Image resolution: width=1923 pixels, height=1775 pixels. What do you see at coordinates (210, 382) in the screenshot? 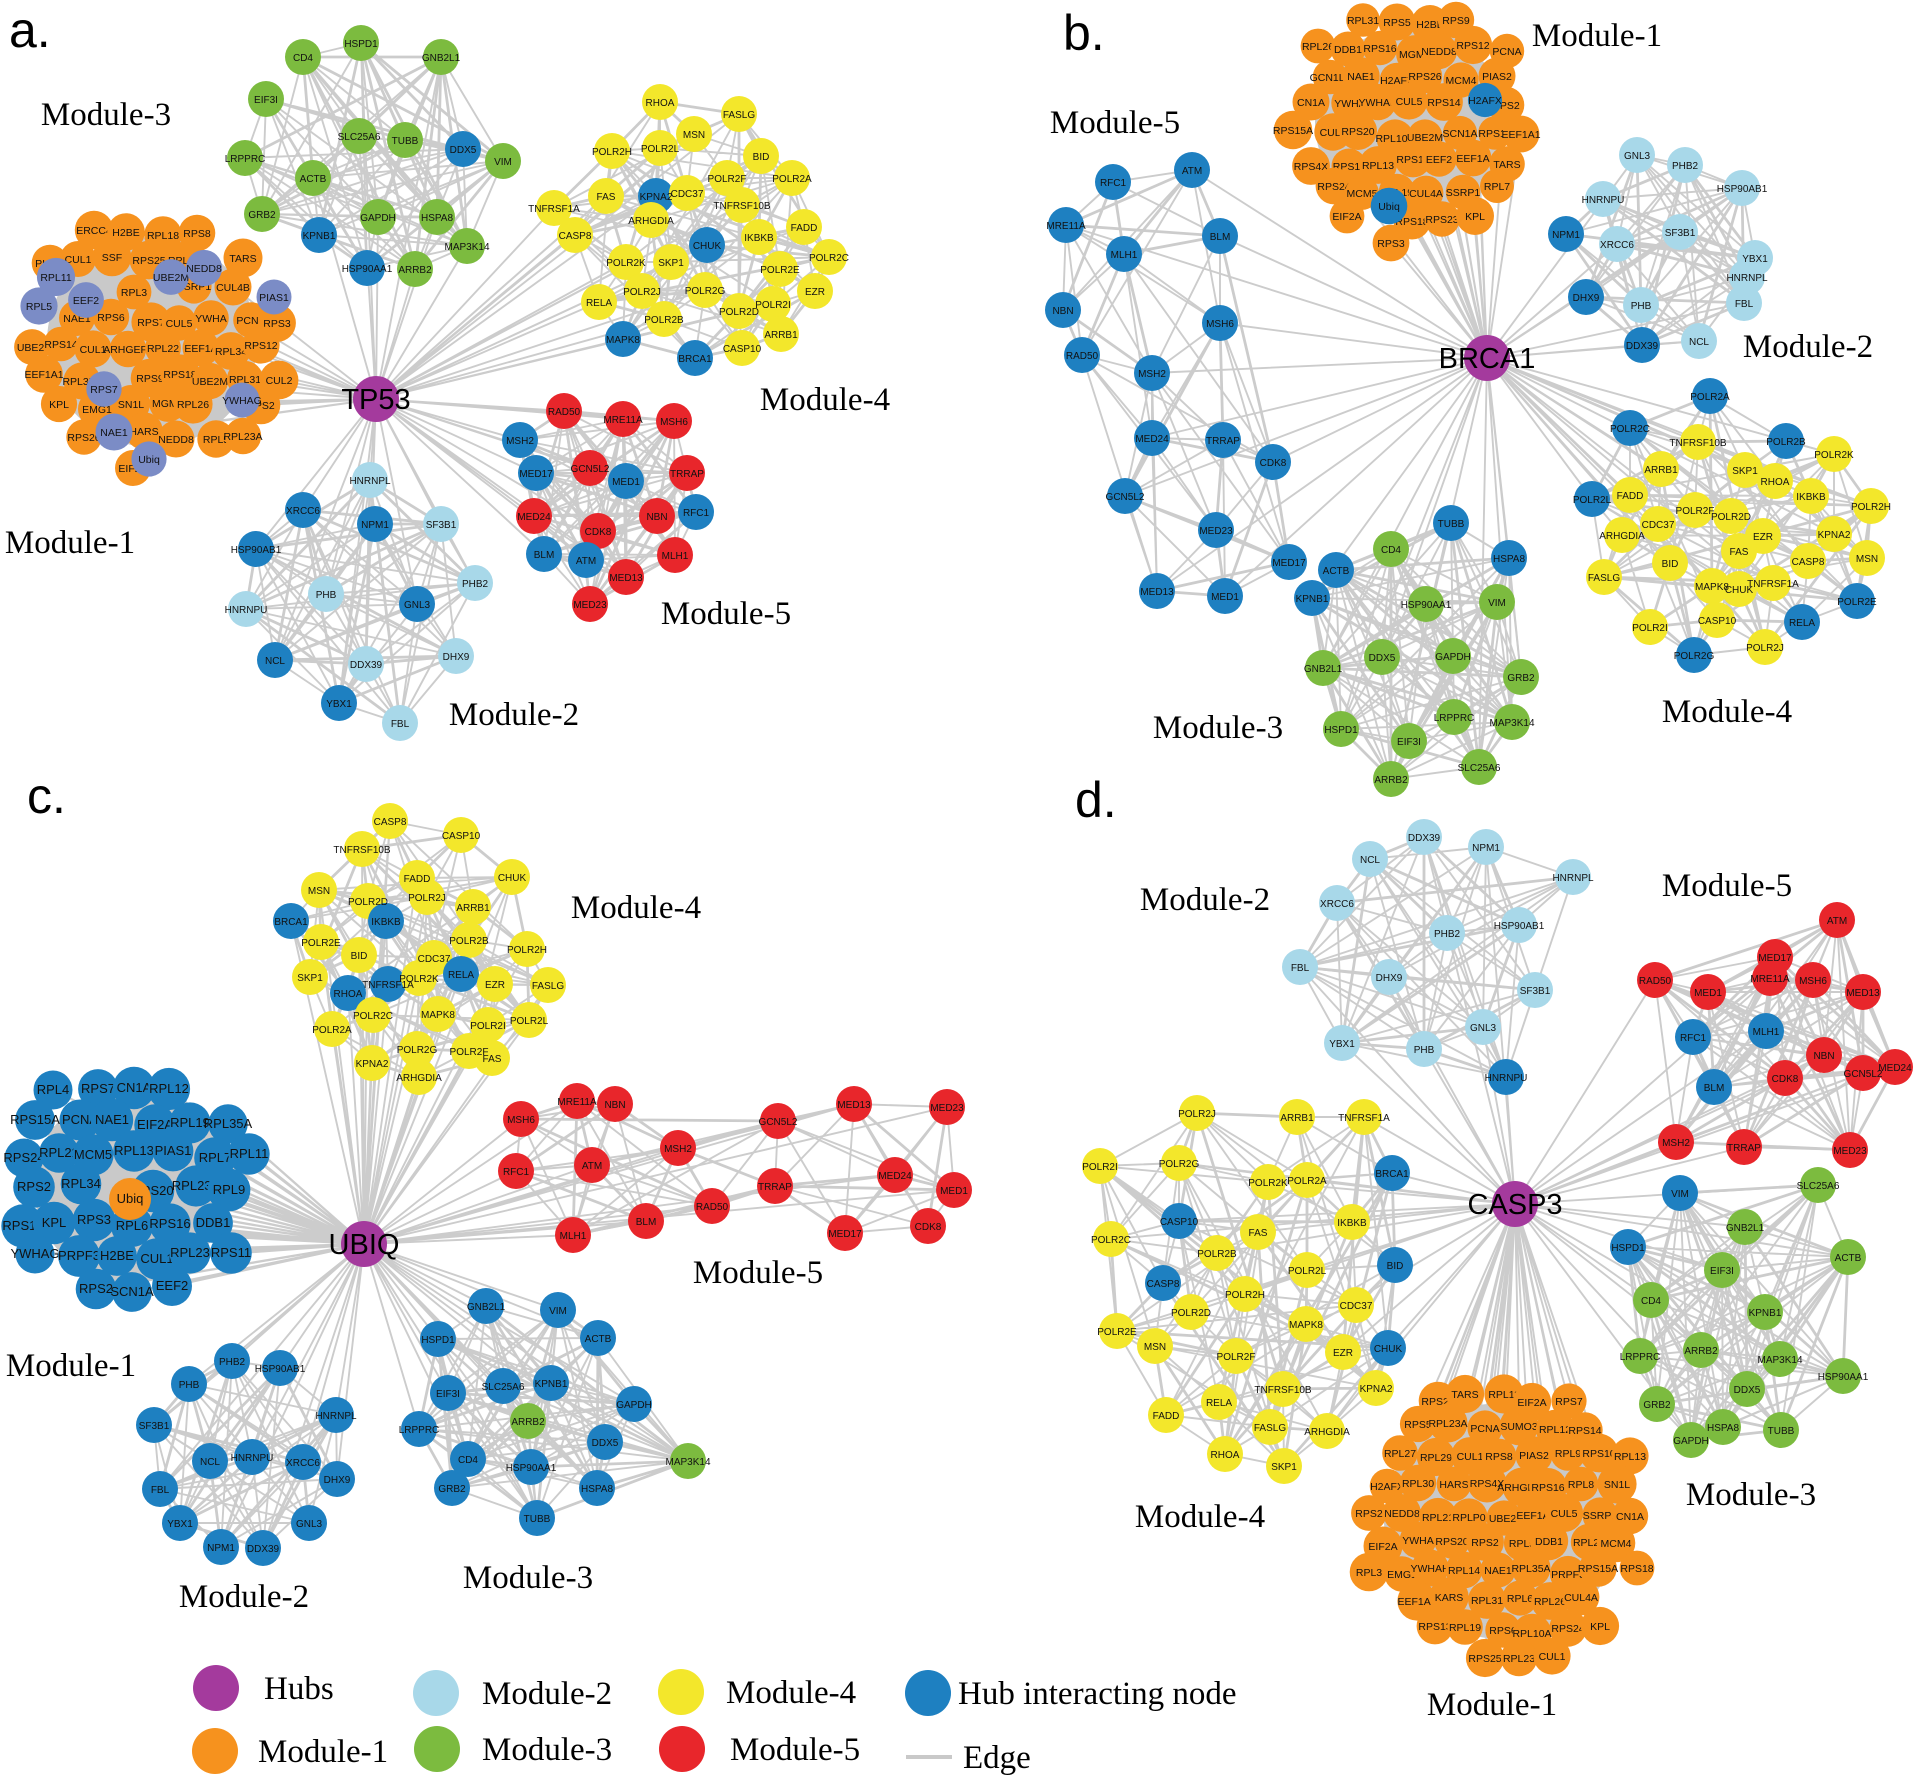
I see `svg-text: UBE2M` at bounding box center [210, 382].